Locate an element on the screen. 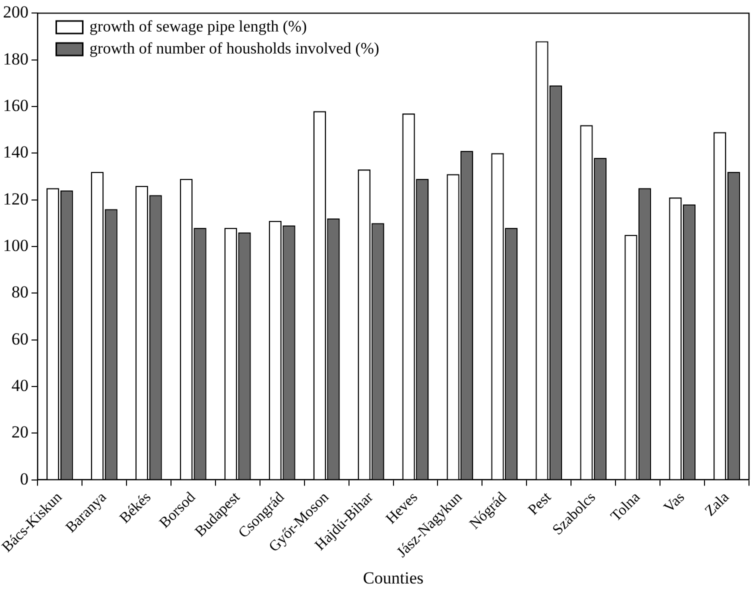 This screenshot has width=751, height=593. y-tick-label: 100 is located at coordinates (15, 245).